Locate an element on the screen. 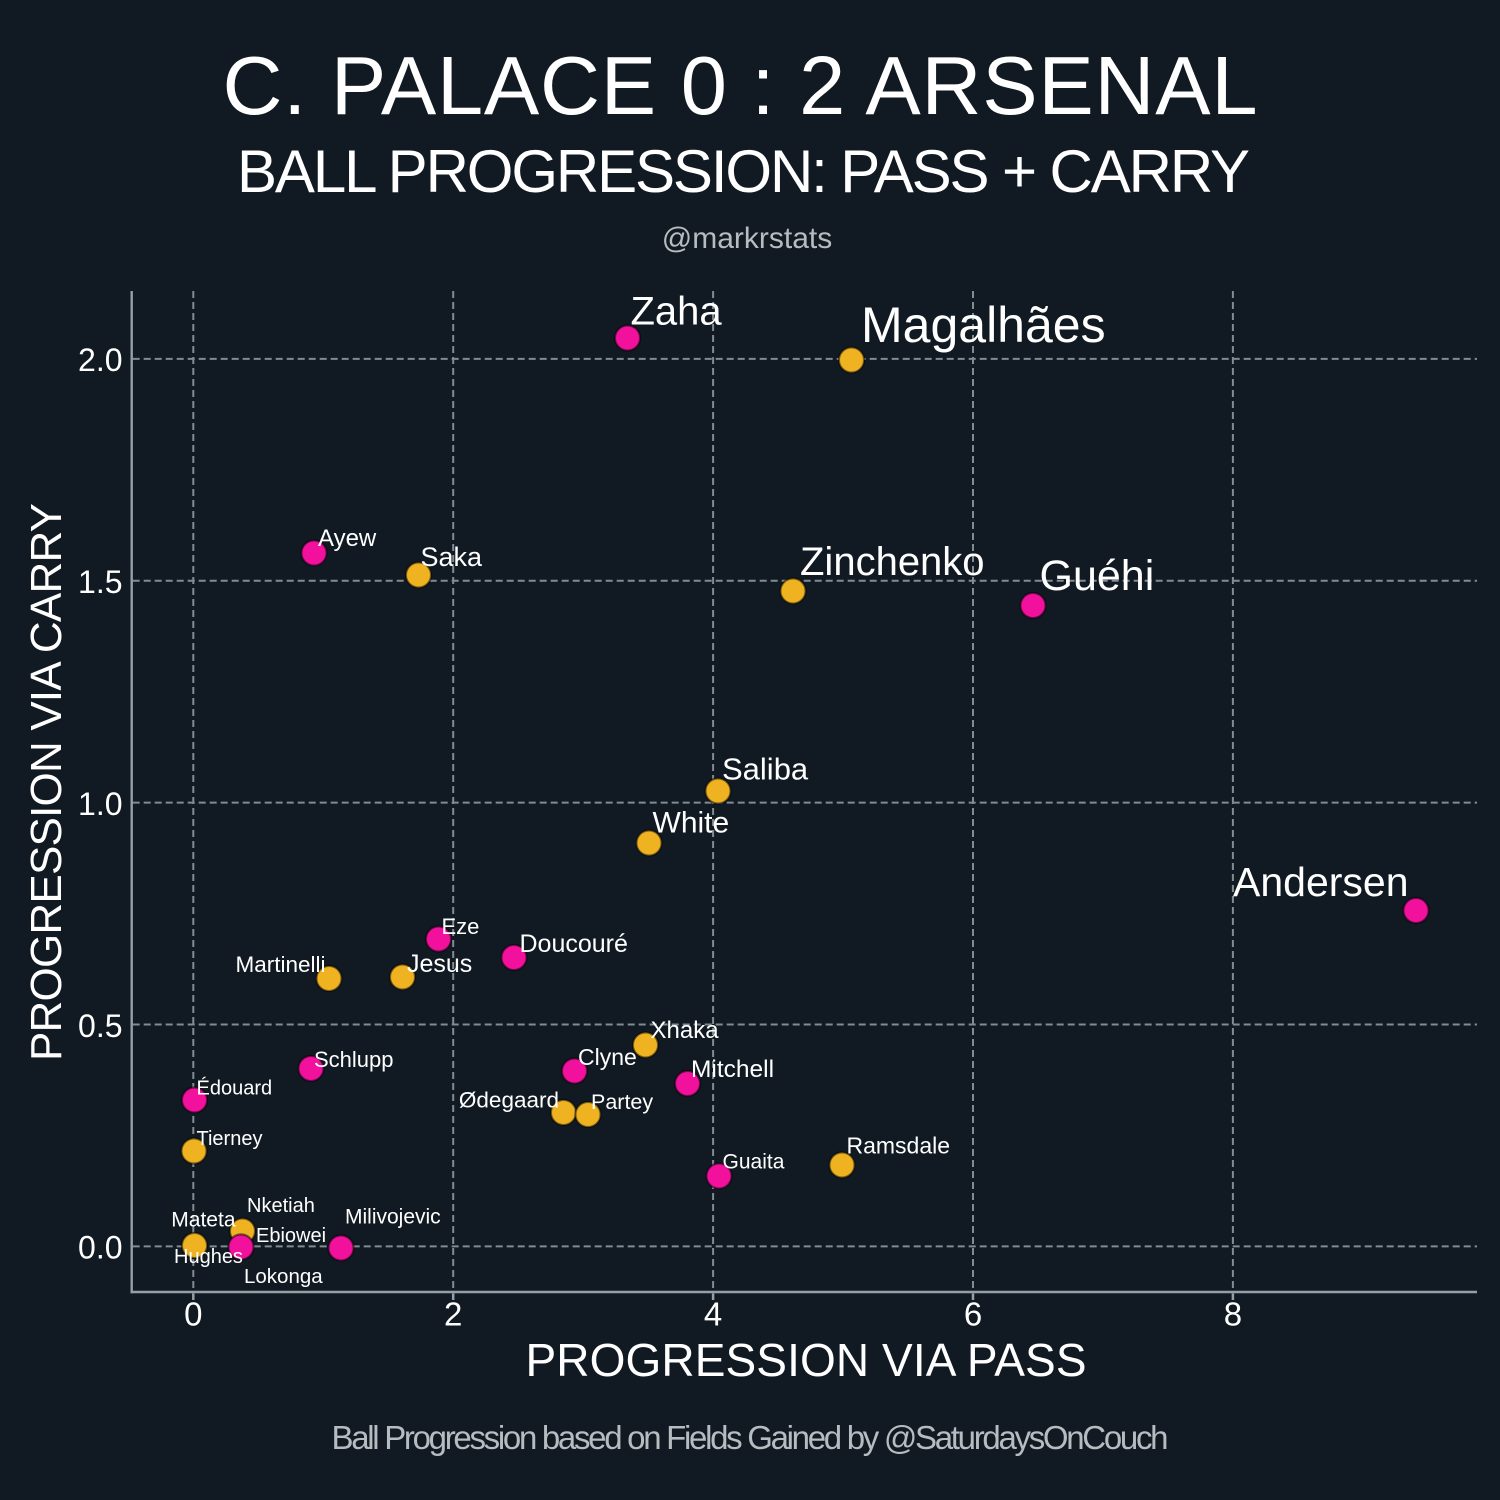 The height and width of the screenshot is (1500, 1500). svg-text: 1.0 is located at coordinates (100, 804).